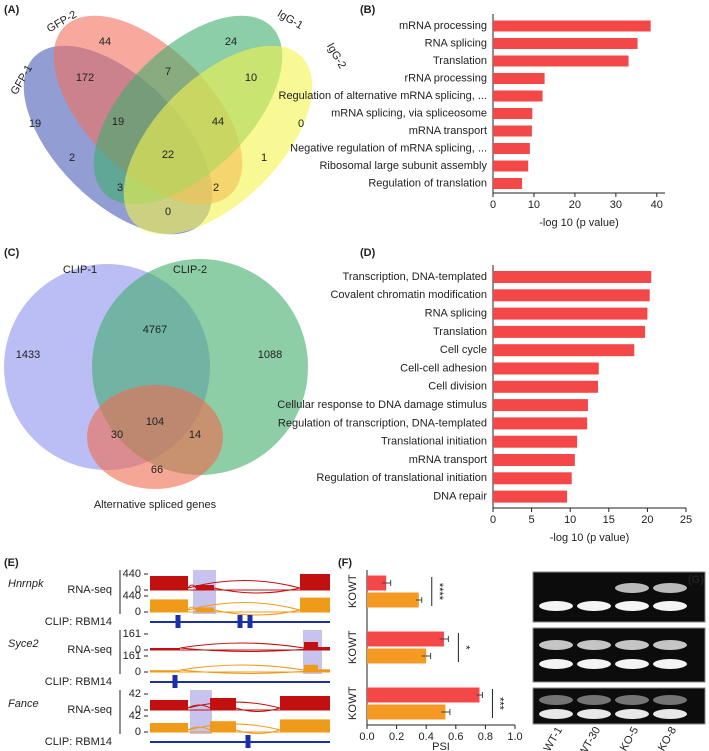 Image resolution: width=709 pixels, height=751 pixels. Describe the element at coordinates (301, 124) in the screenshot. I see `region-count: 0` at that location.